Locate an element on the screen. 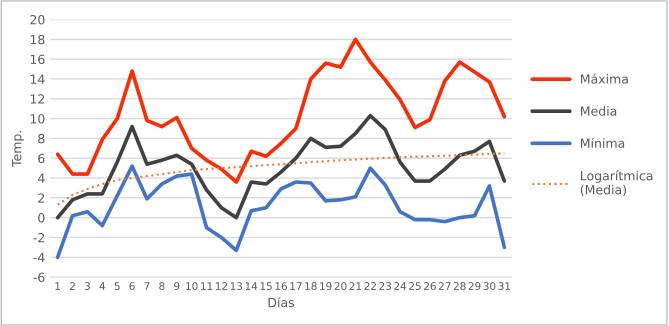 The width and height of the screenshot is (669, 326). x-tick-label: 2 is located at coordinates (72, 286).